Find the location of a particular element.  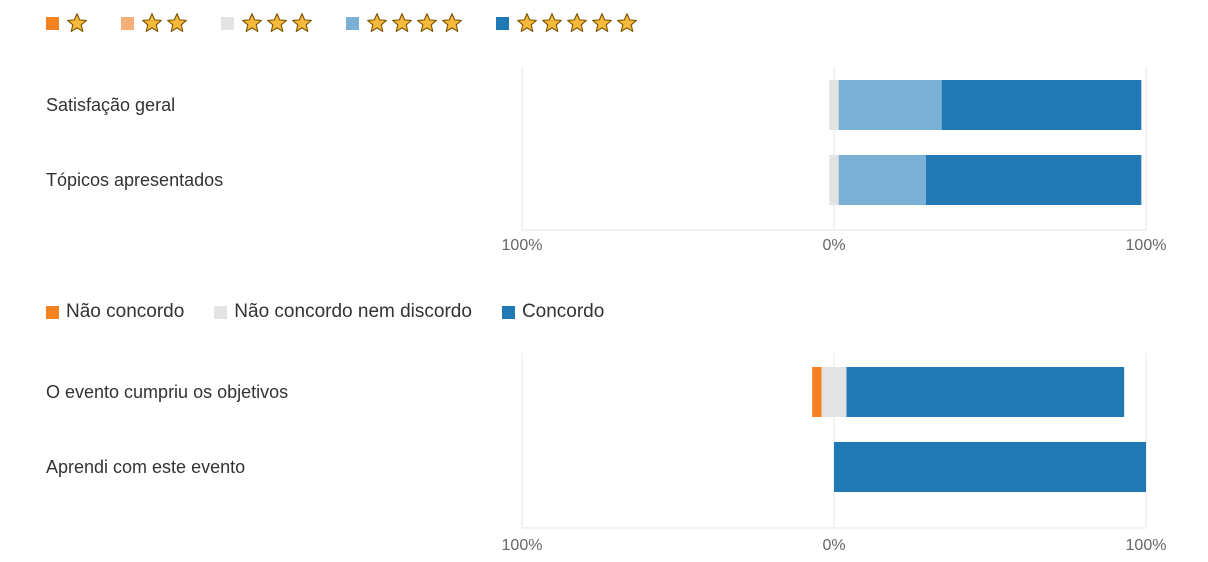

legend-label: Não concordo nem discordo is located at coordinates (353, 311).